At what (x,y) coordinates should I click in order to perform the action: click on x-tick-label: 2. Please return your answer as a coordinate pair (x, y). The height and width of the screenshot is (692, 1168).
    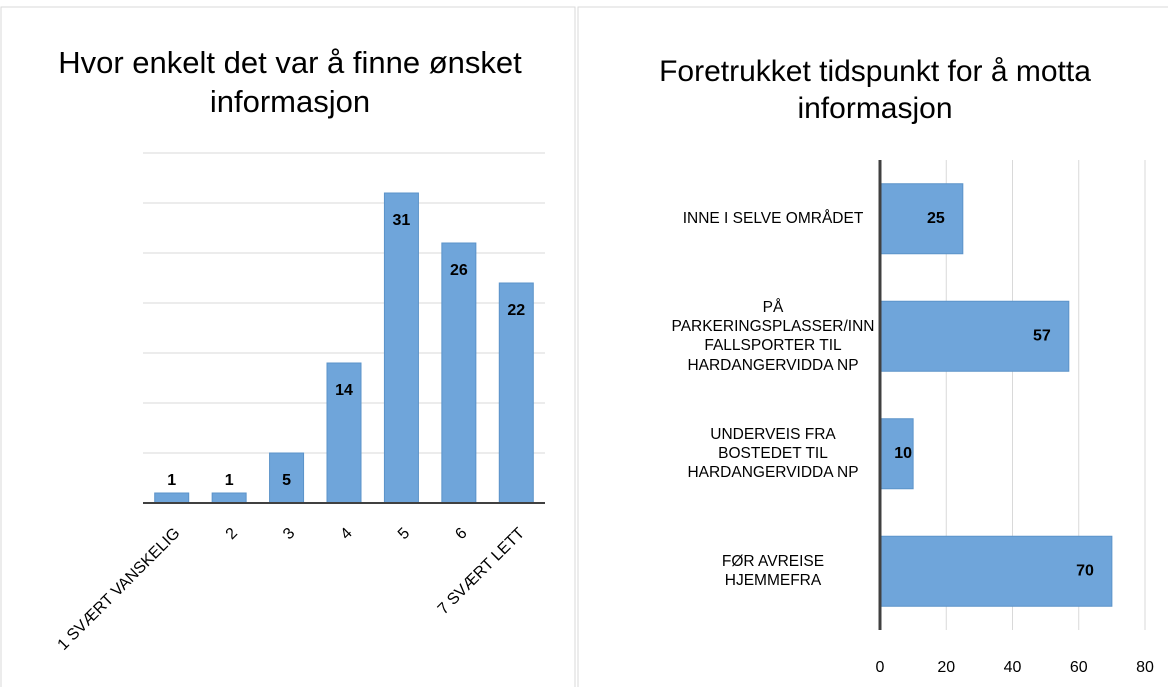
    Looking at the image, I should click on (232, 534).